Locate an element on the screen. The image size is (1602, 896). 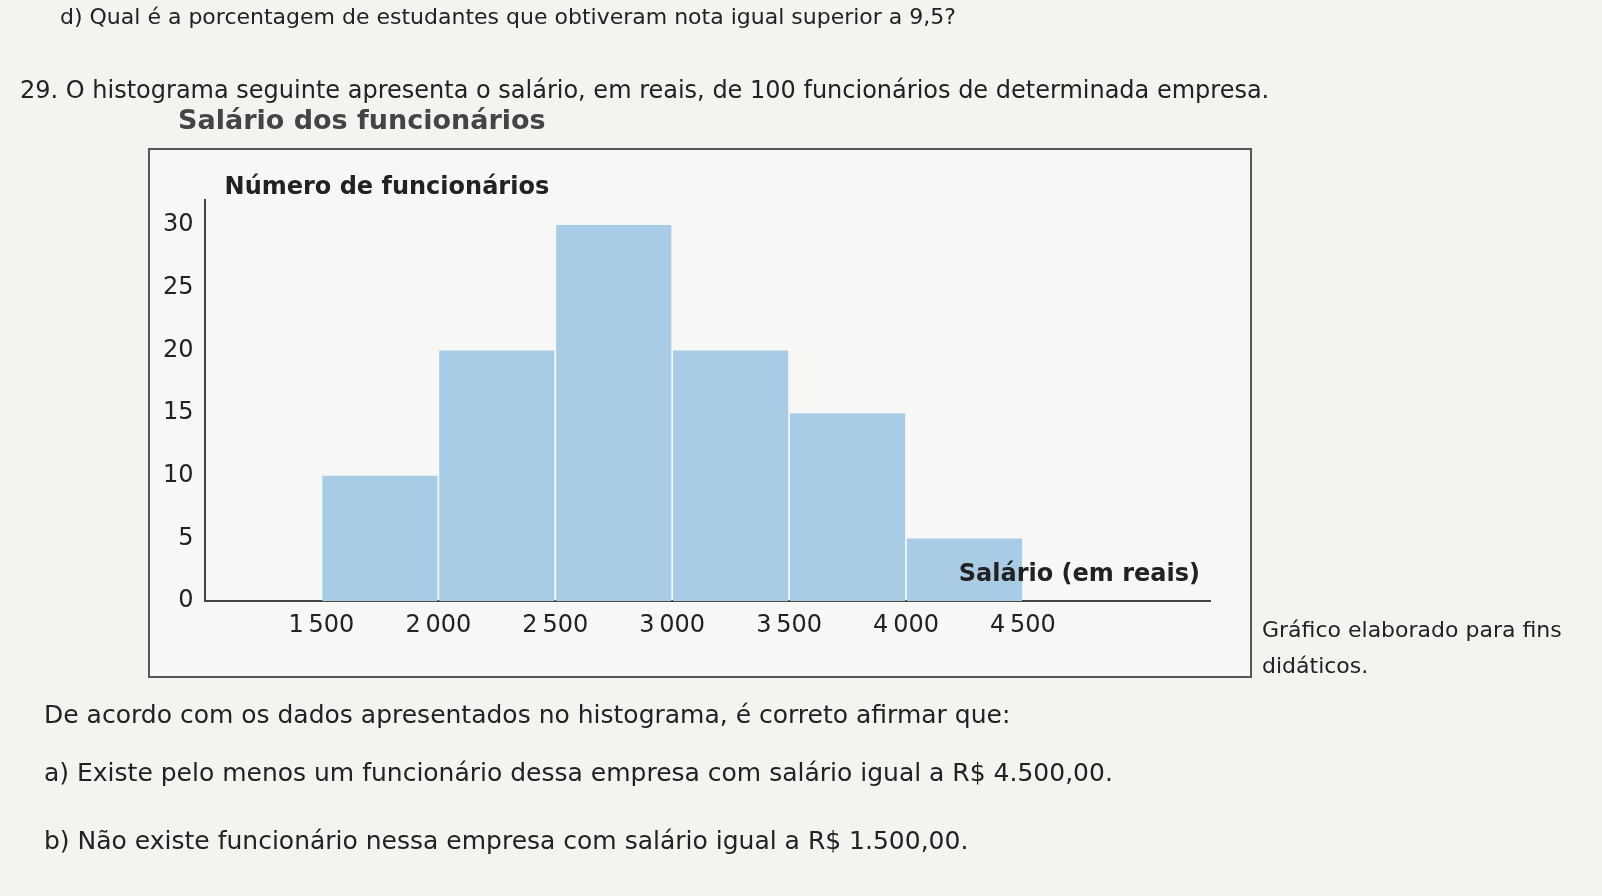
x-tick-label: 1 500 is located at coordinates (321, 623).